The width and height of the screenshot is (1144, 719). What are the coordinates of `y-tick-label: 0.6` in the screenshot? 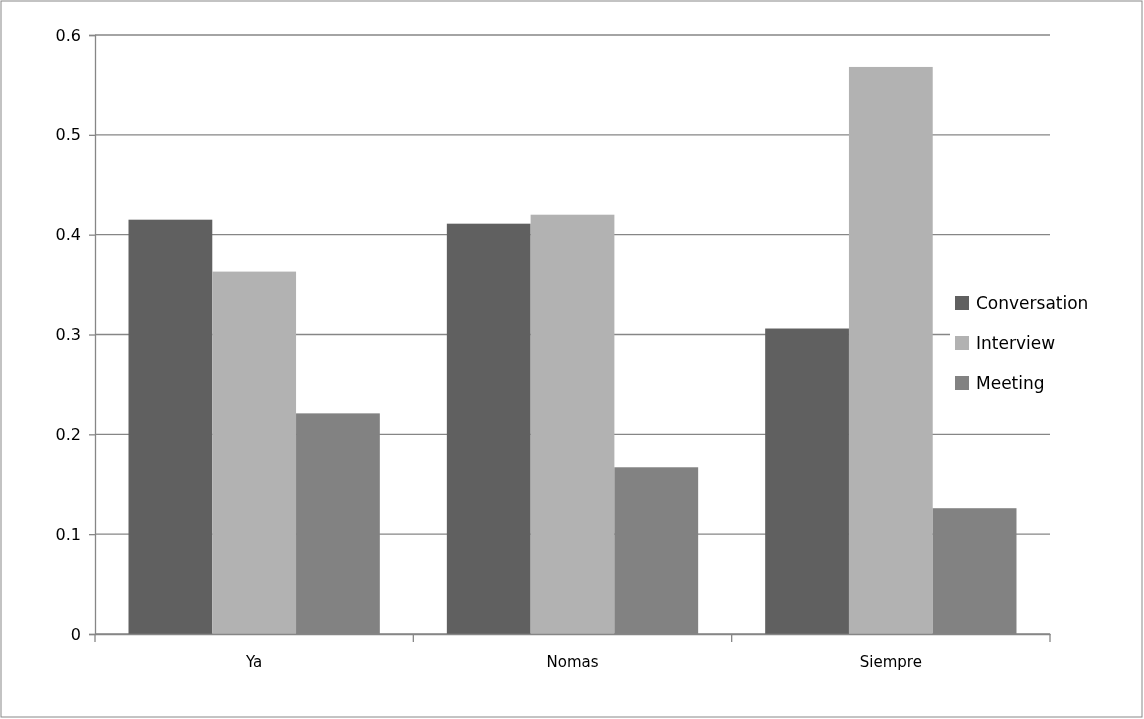 It's located at (68, 35).